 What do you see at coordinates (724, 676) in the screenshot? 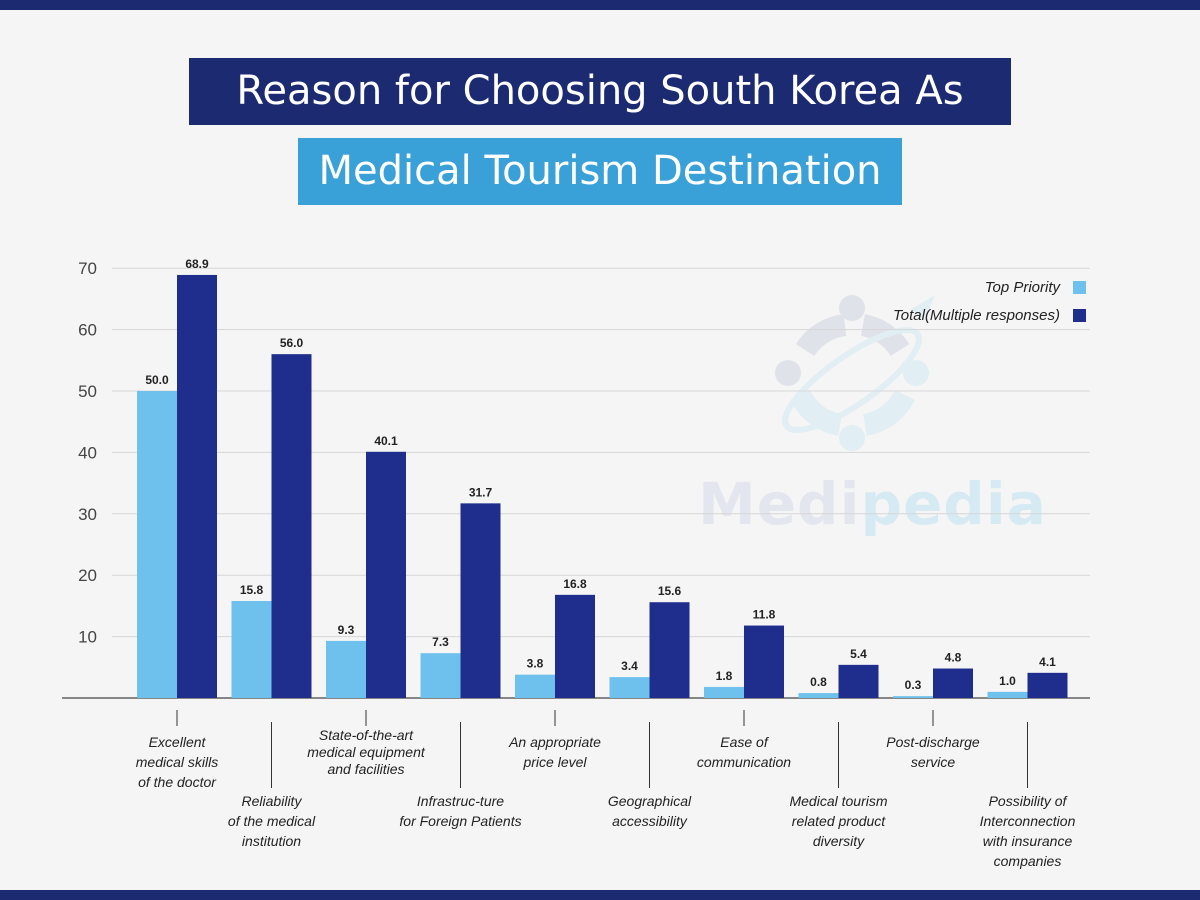
I see `data-label: 1.8` at bounding box center [724, 676].